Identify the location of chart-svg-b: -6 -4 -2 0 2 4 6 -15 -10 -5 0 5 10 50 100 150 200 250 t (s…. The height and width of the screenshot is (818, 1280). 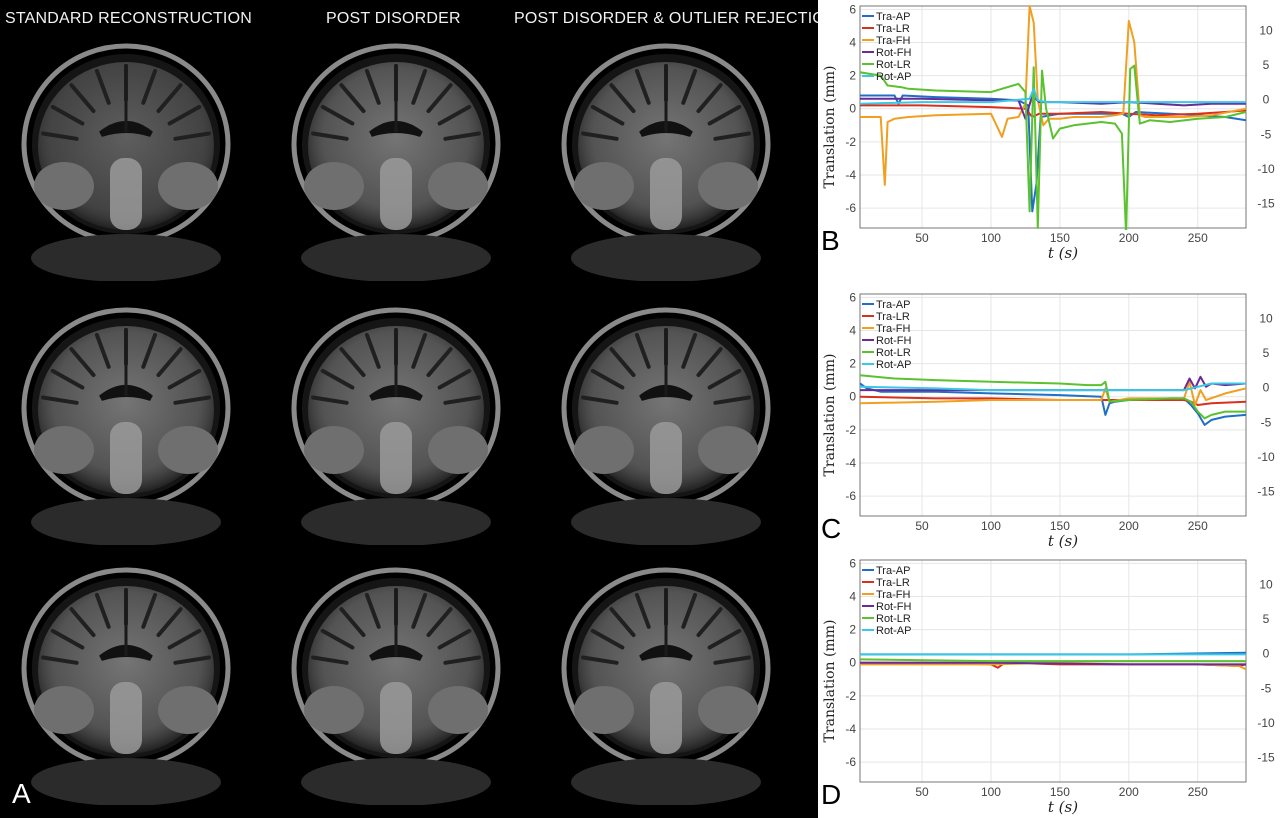
(1048, 132).